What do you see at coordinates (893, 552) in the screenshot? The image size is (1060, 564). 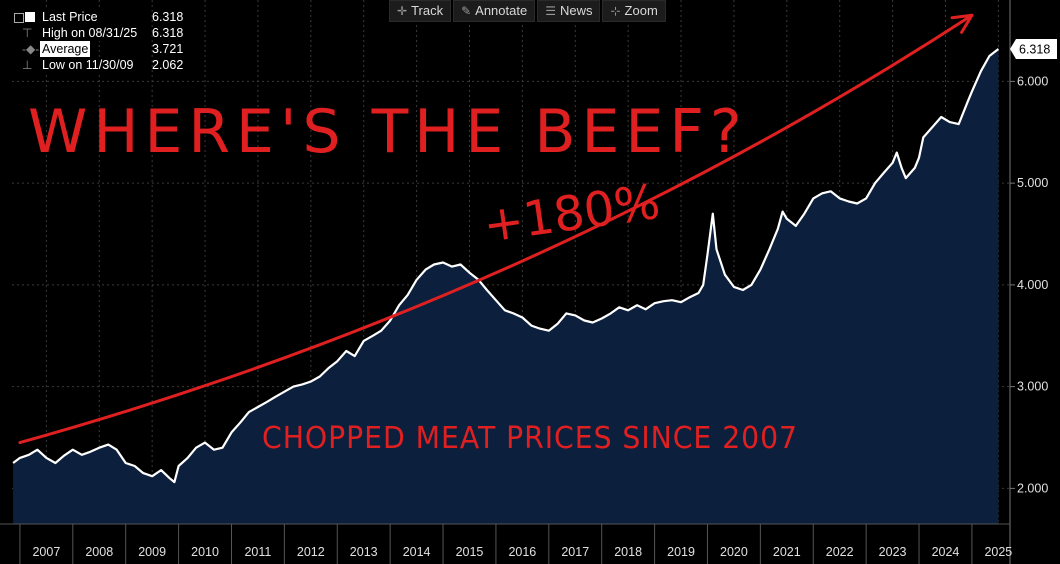 I see `x-tick-label: 2023` at bounding box center [893, 552].